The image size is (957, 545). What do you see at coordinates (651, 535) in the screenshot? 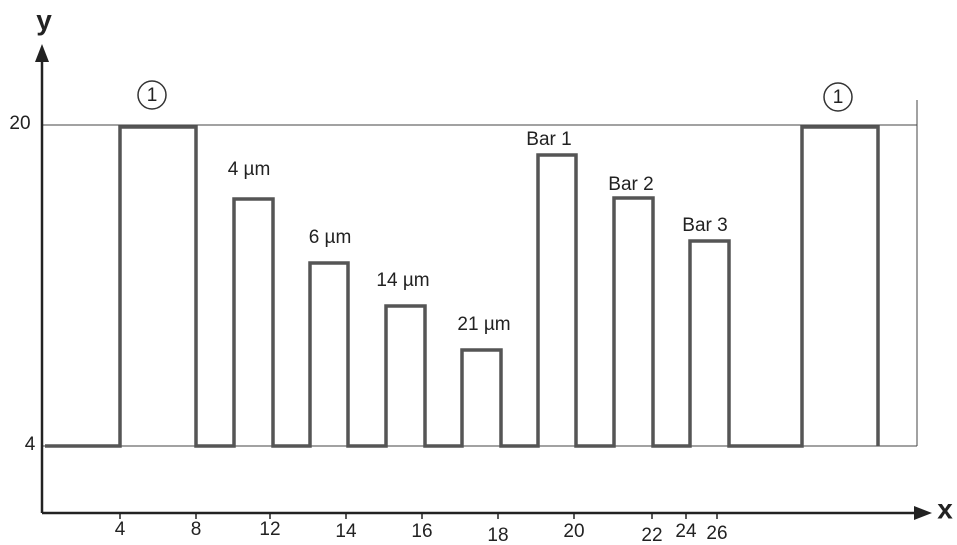
I see `x-tick-label: 22` at bounding box center [651, 535].